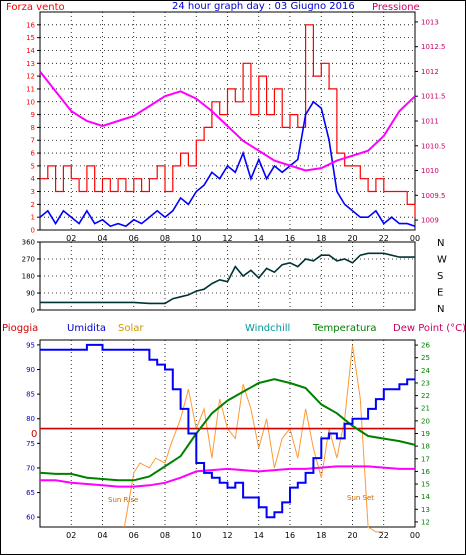 The image size is (466, 555). I want to click on wind-axis-tick-label: 16, so click(30, 25).